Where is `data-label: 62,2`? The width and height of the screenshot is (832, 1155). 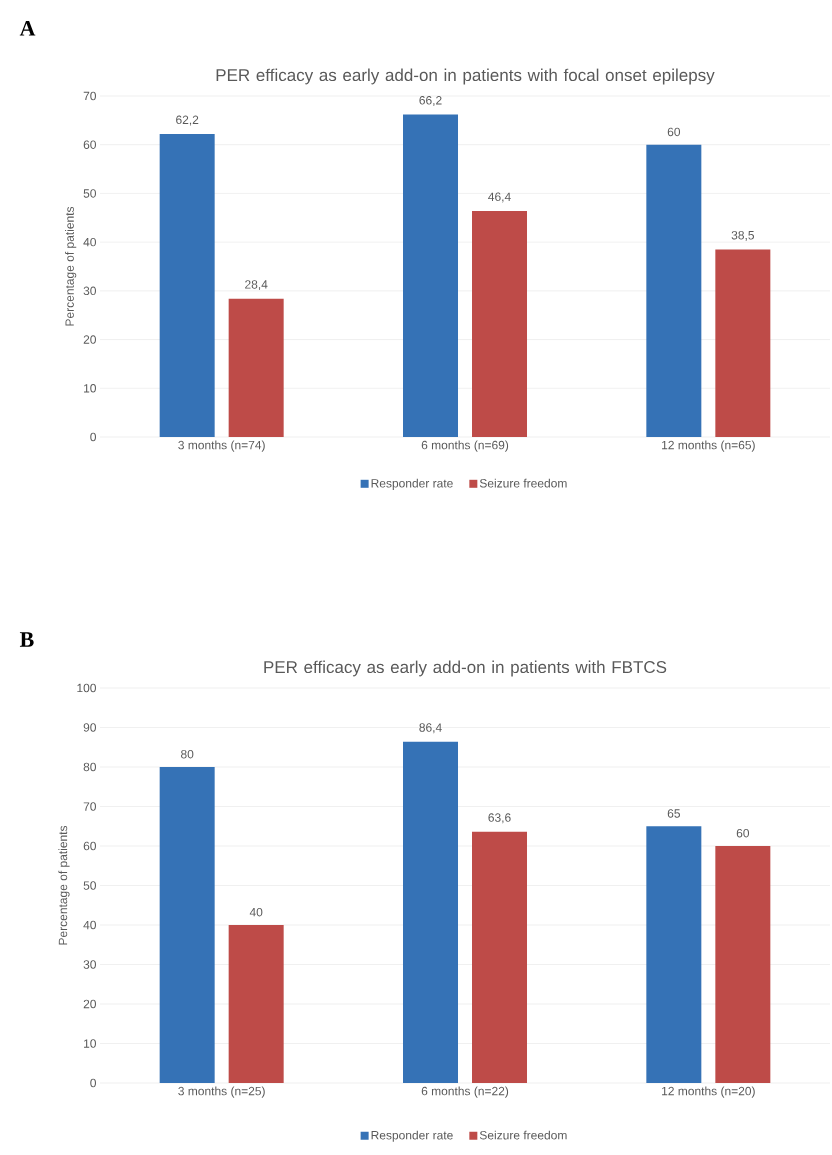 data-label: 62,2 is located at coordinates (187, 120).